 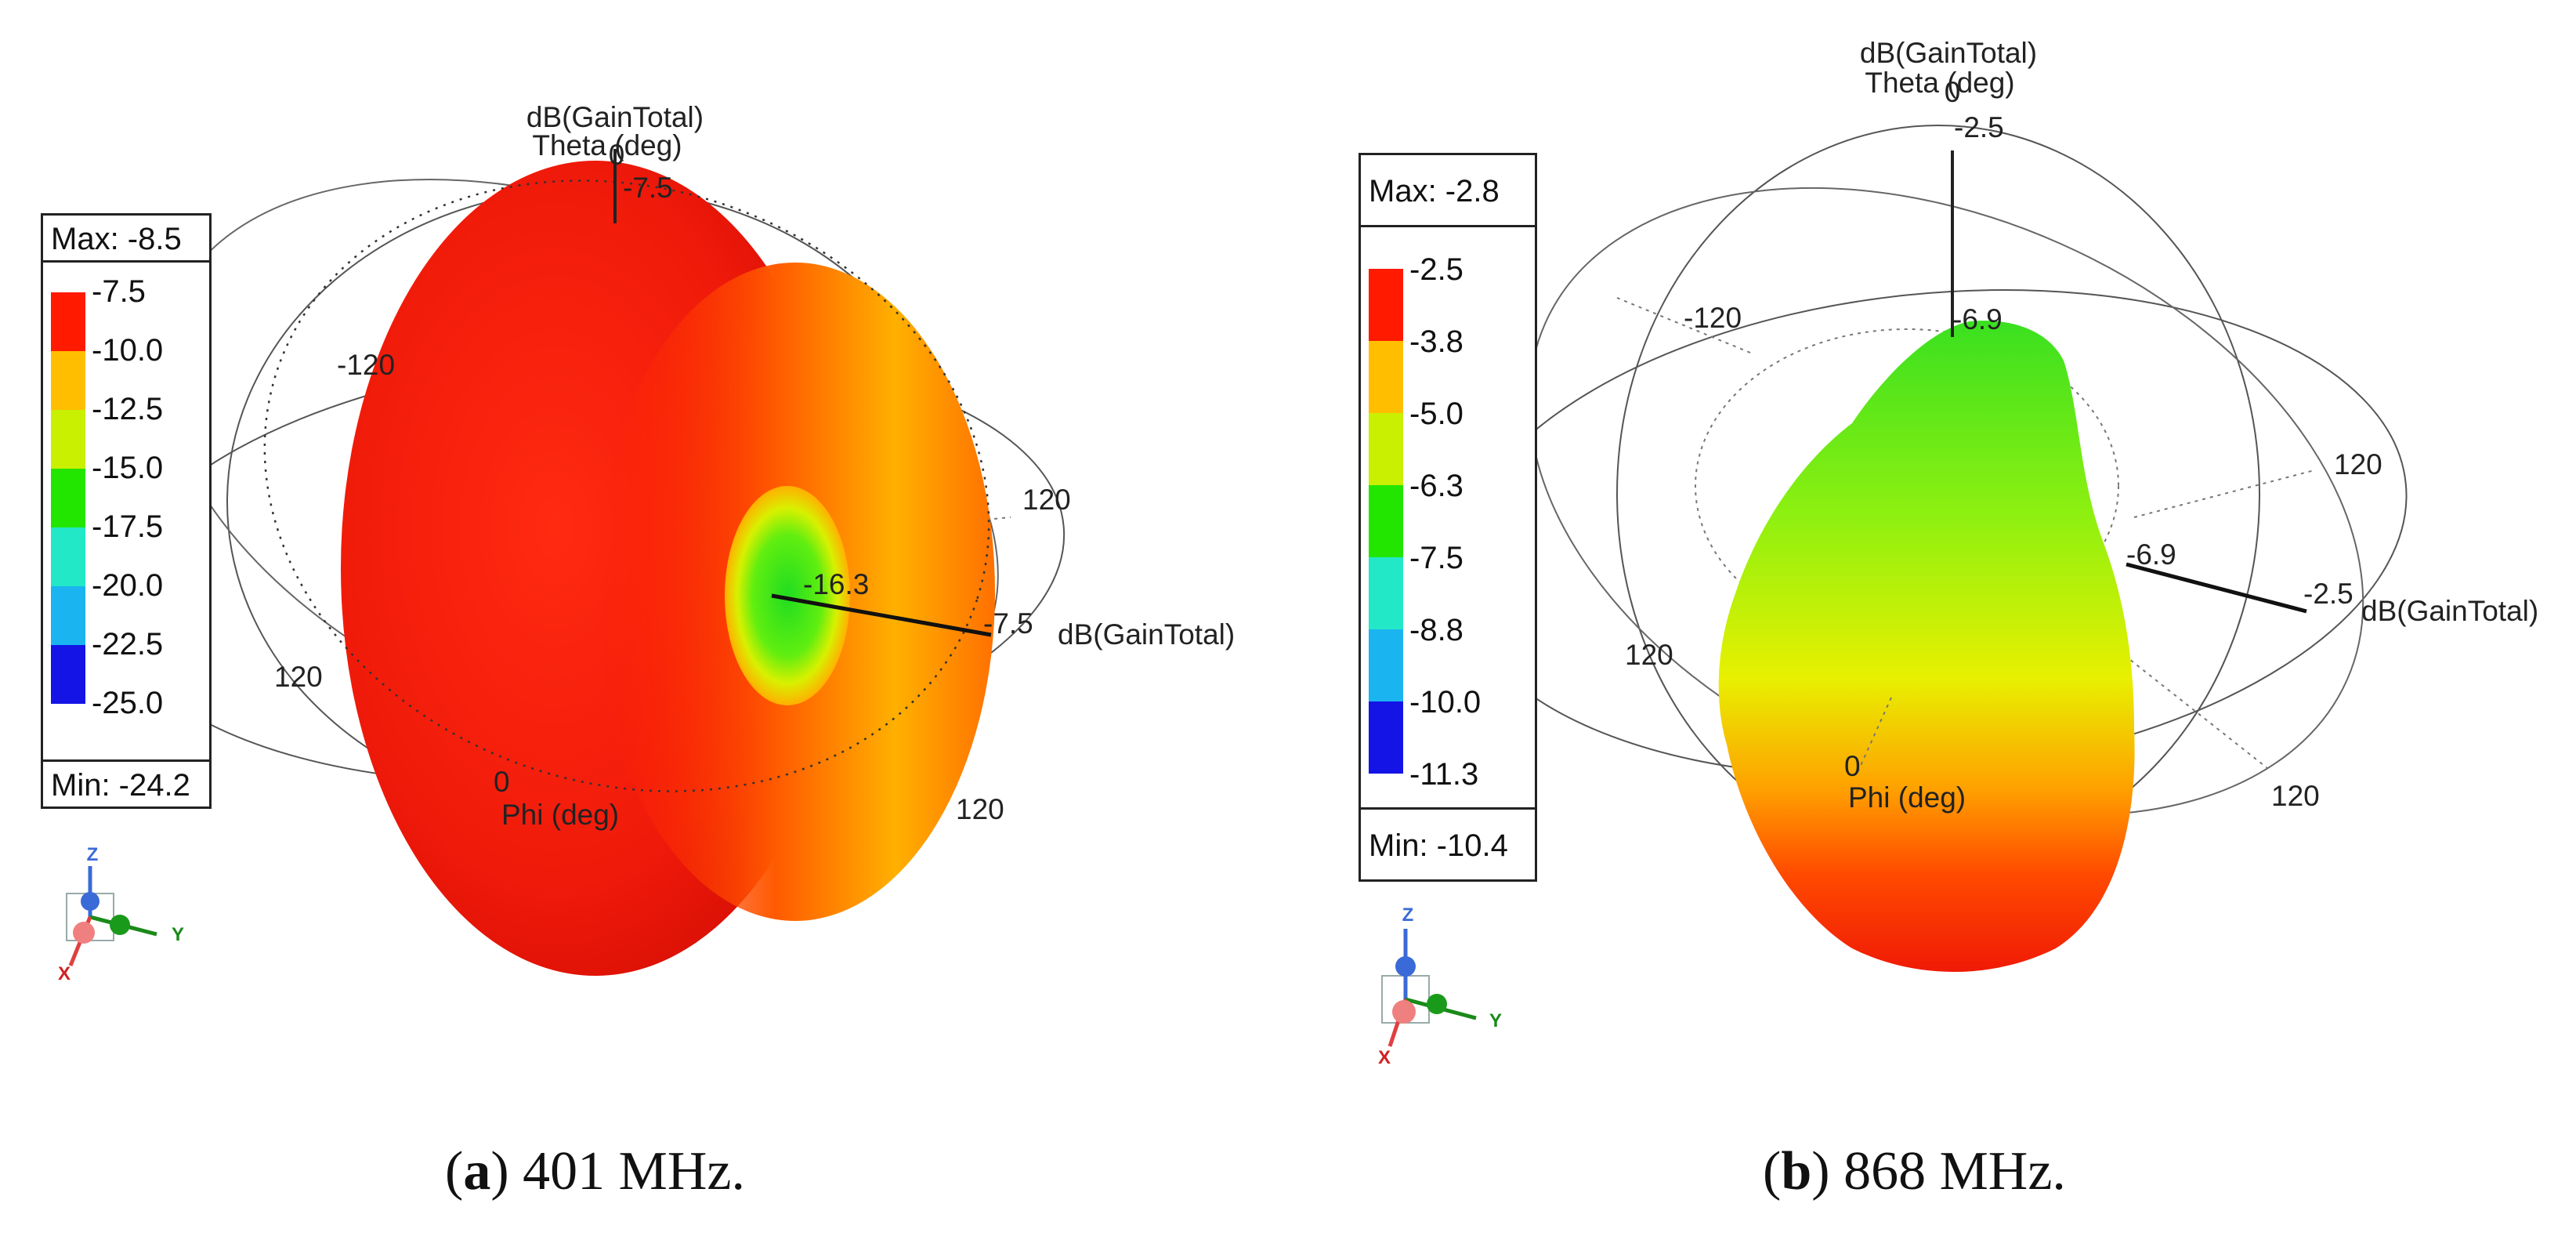 I want to click on wire-dotted-left, so click(x=1684, y=325).